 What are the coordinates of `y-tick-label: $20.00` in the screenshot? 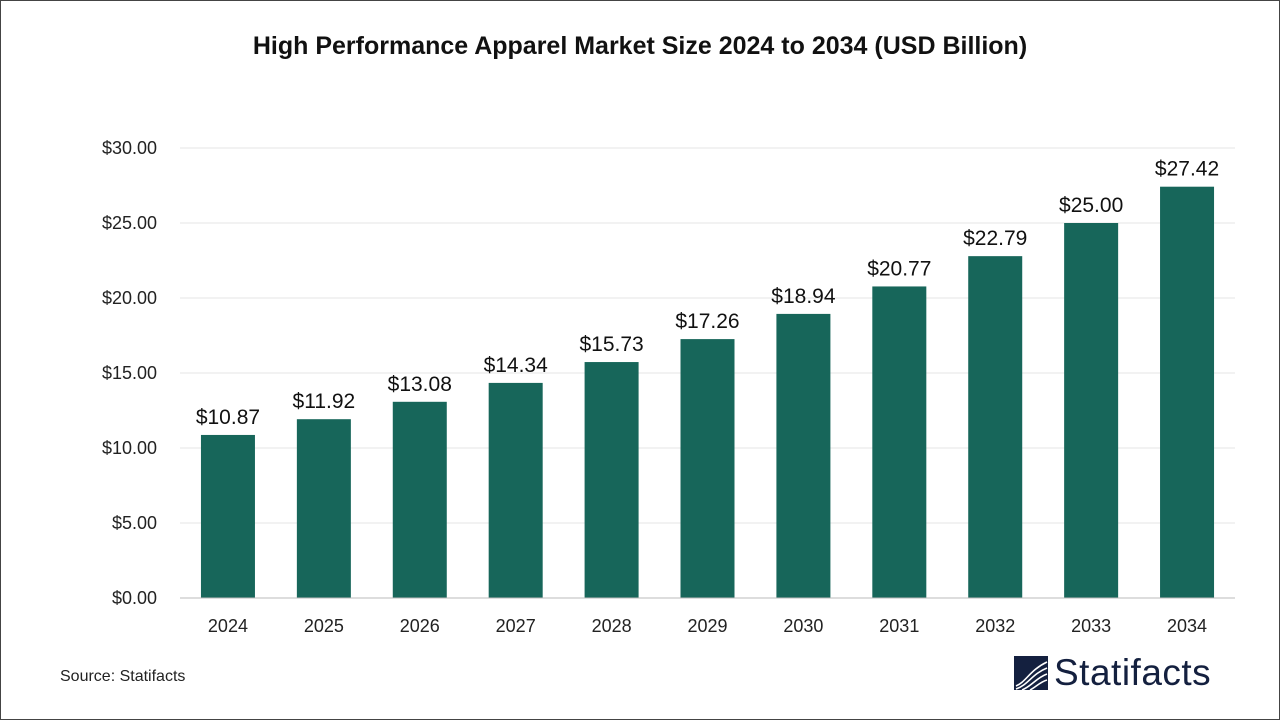 It's located at (129, 298).